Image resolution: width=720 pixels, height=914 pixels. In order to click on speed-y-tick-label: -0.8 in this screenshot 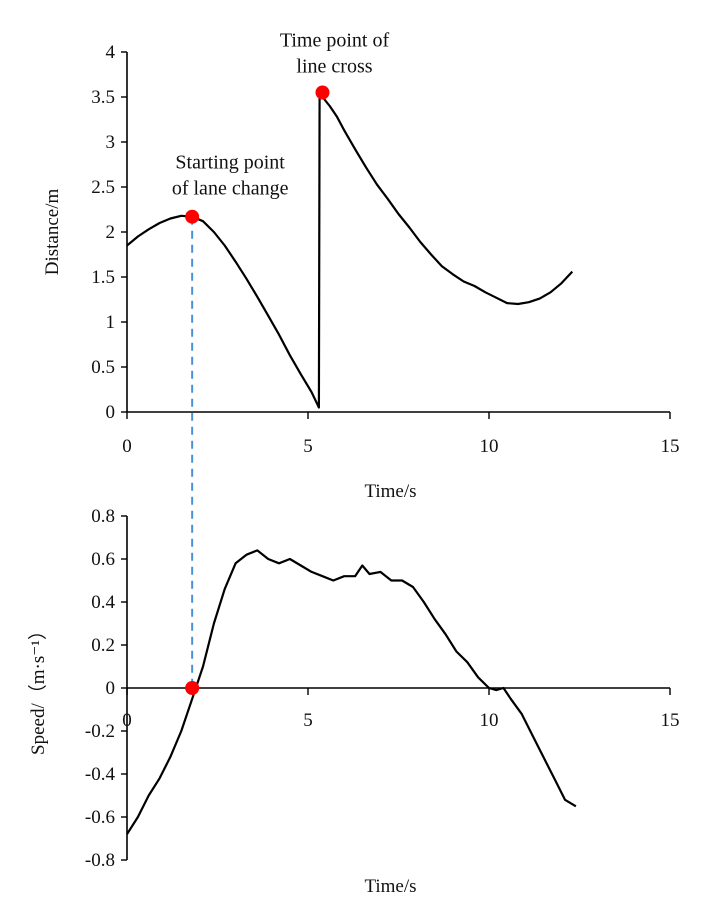, I will do `click(100, 860)`.